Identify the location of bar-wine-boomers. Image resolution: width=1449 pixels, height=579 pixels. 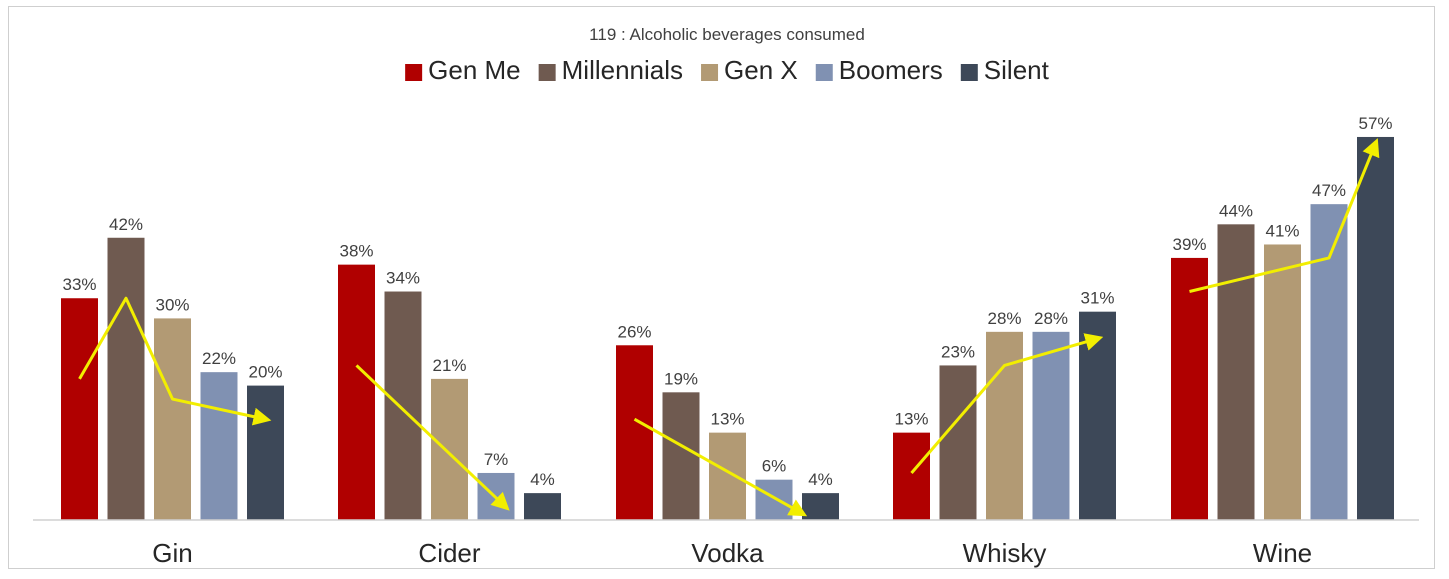
(1329, 362).